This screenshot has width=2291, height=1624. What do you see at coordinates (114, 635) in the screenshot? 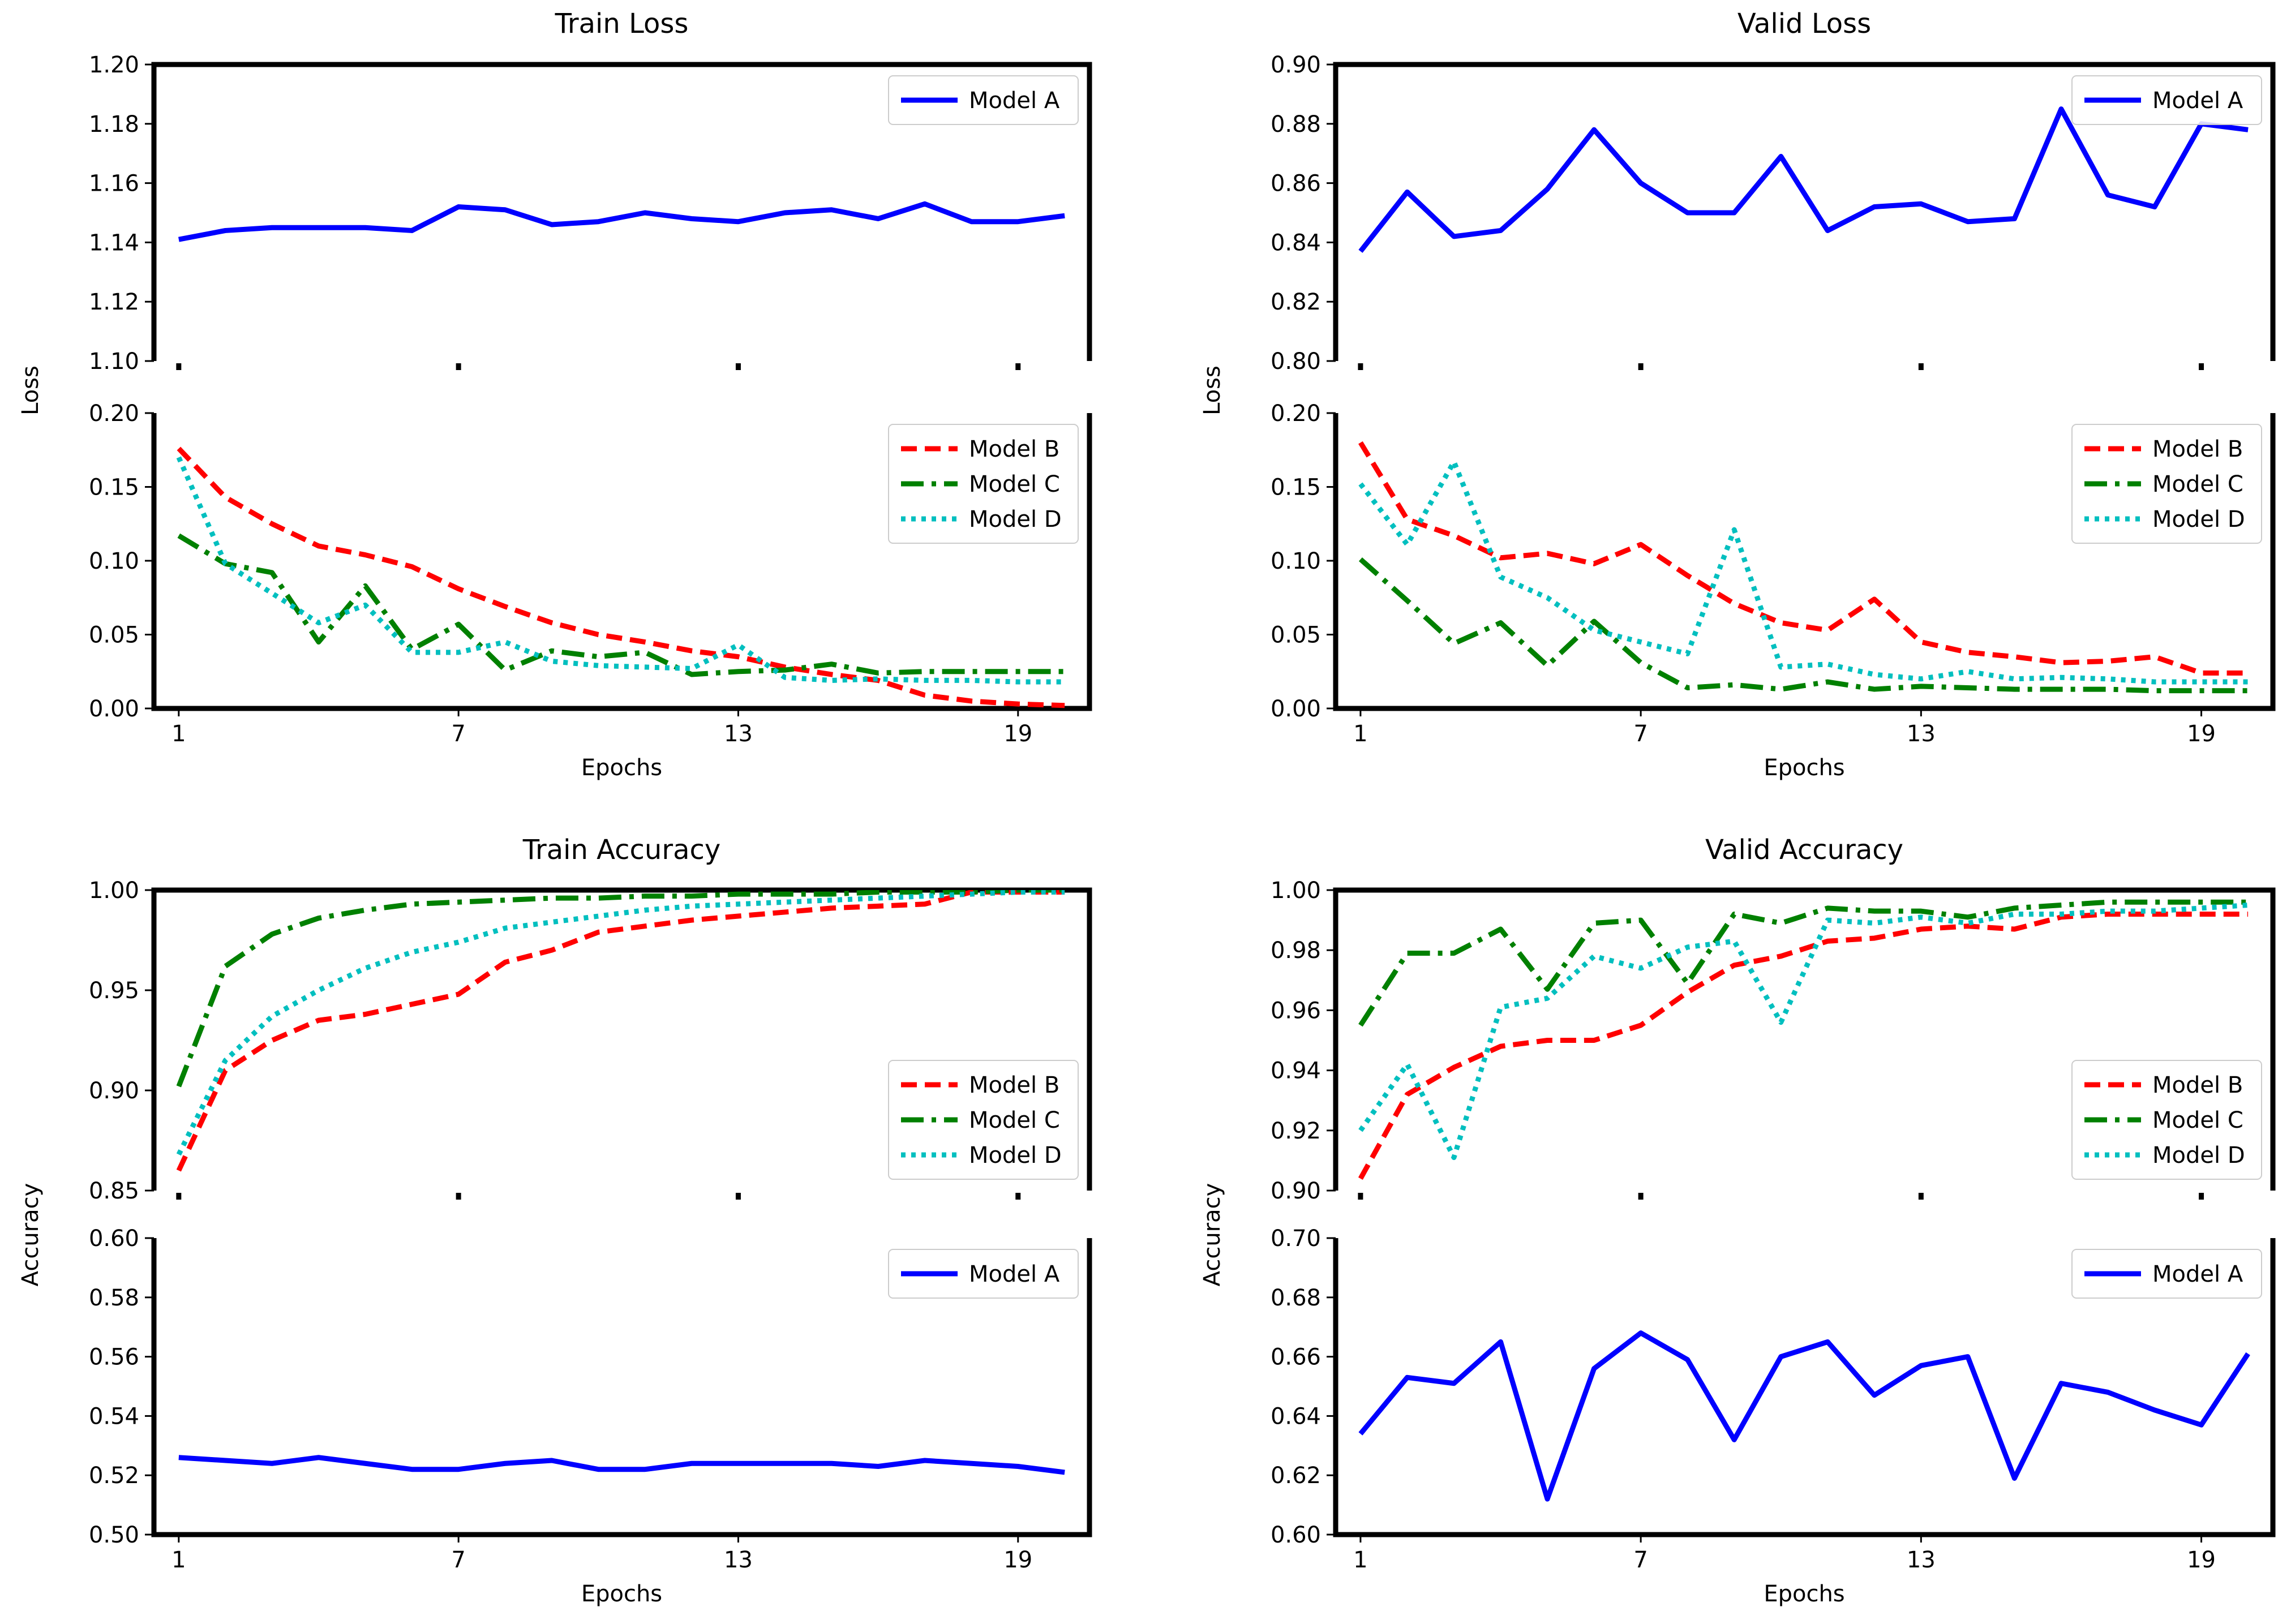
I see `y-tick-label: 0.05` at bounding box center [114, 635].